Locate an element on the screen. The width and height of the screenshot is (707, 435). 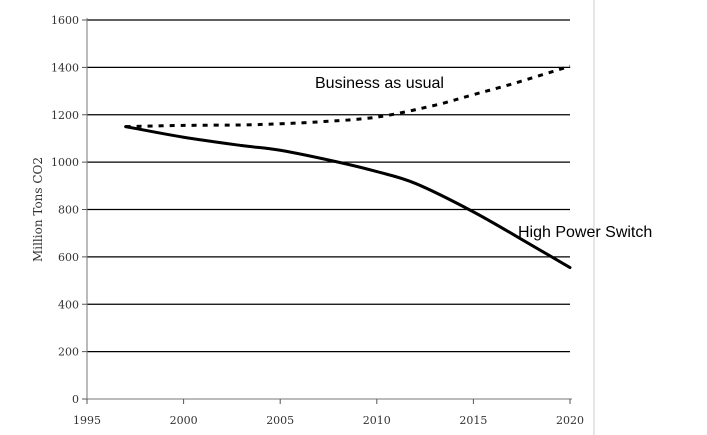
x-tick-label-2000: 2000 is located at coordinates (184, 420).